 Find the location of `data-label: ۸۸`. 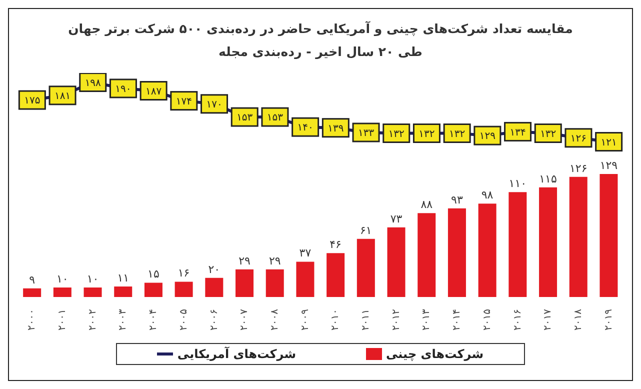

data-label: ۸۸ is located at coordinates (426, 205).